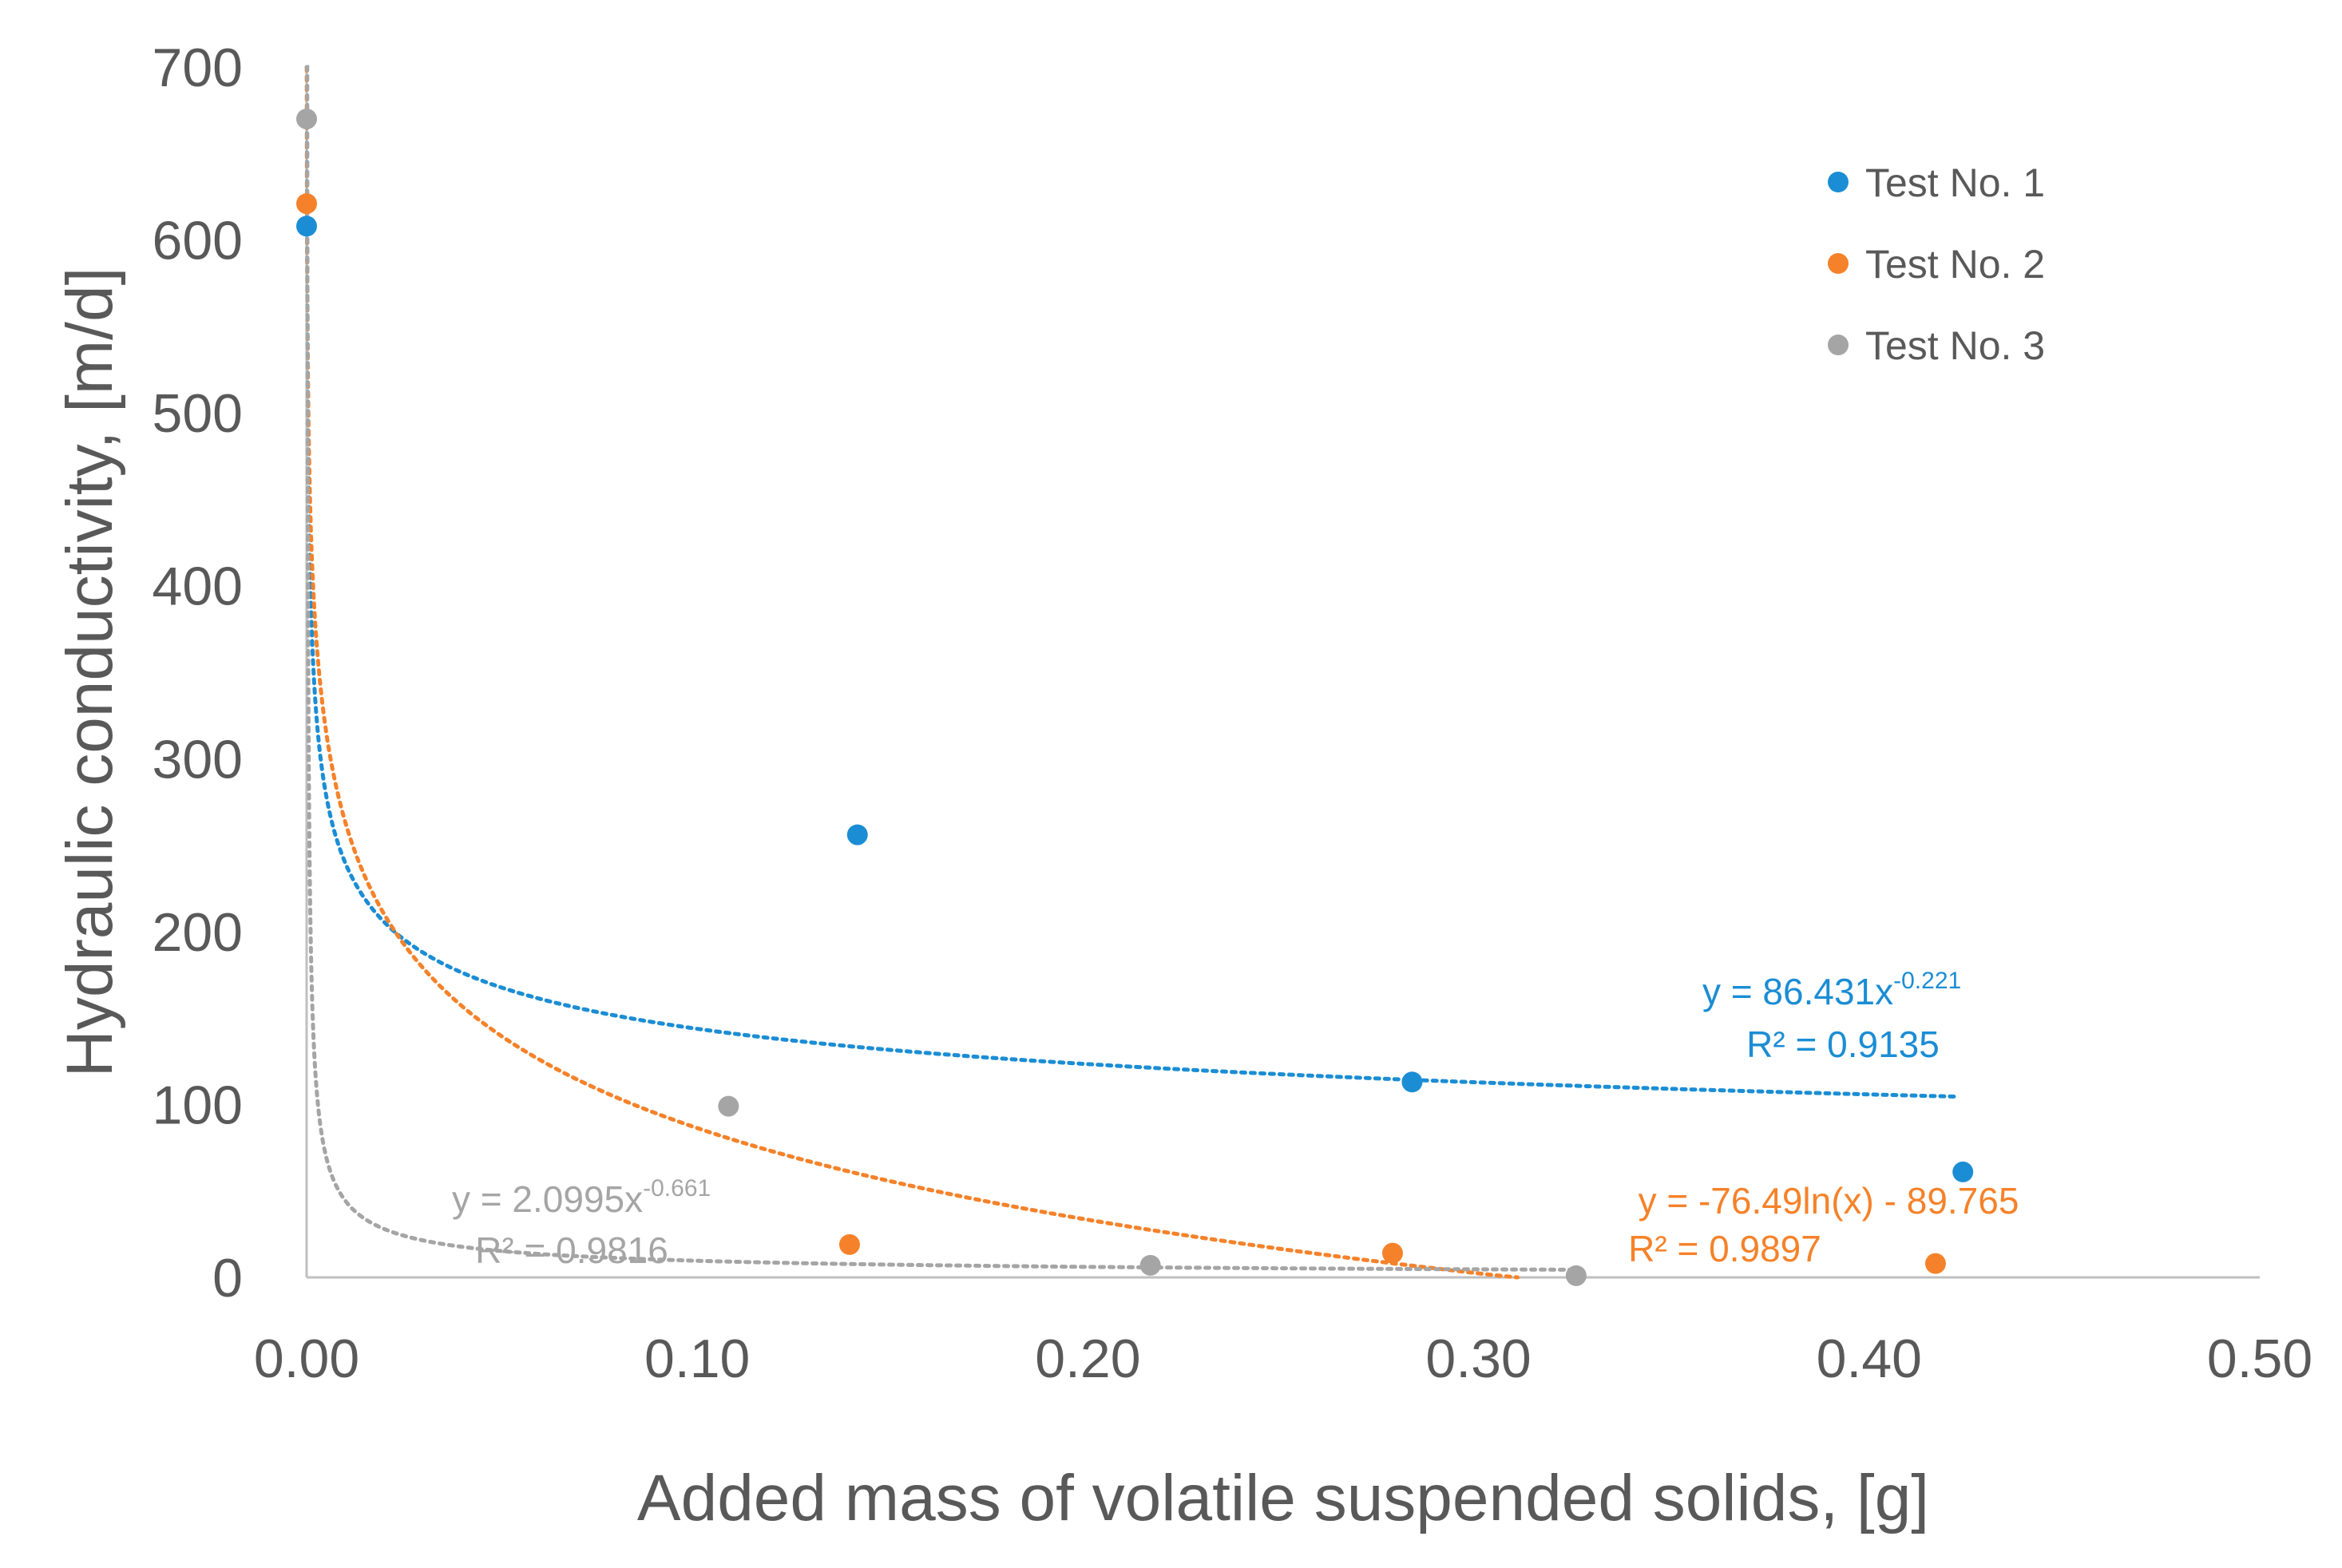 The width and height of the screenshot is (2342, 1568). I want to click on y-tick-label: 200, so click(198, 932).